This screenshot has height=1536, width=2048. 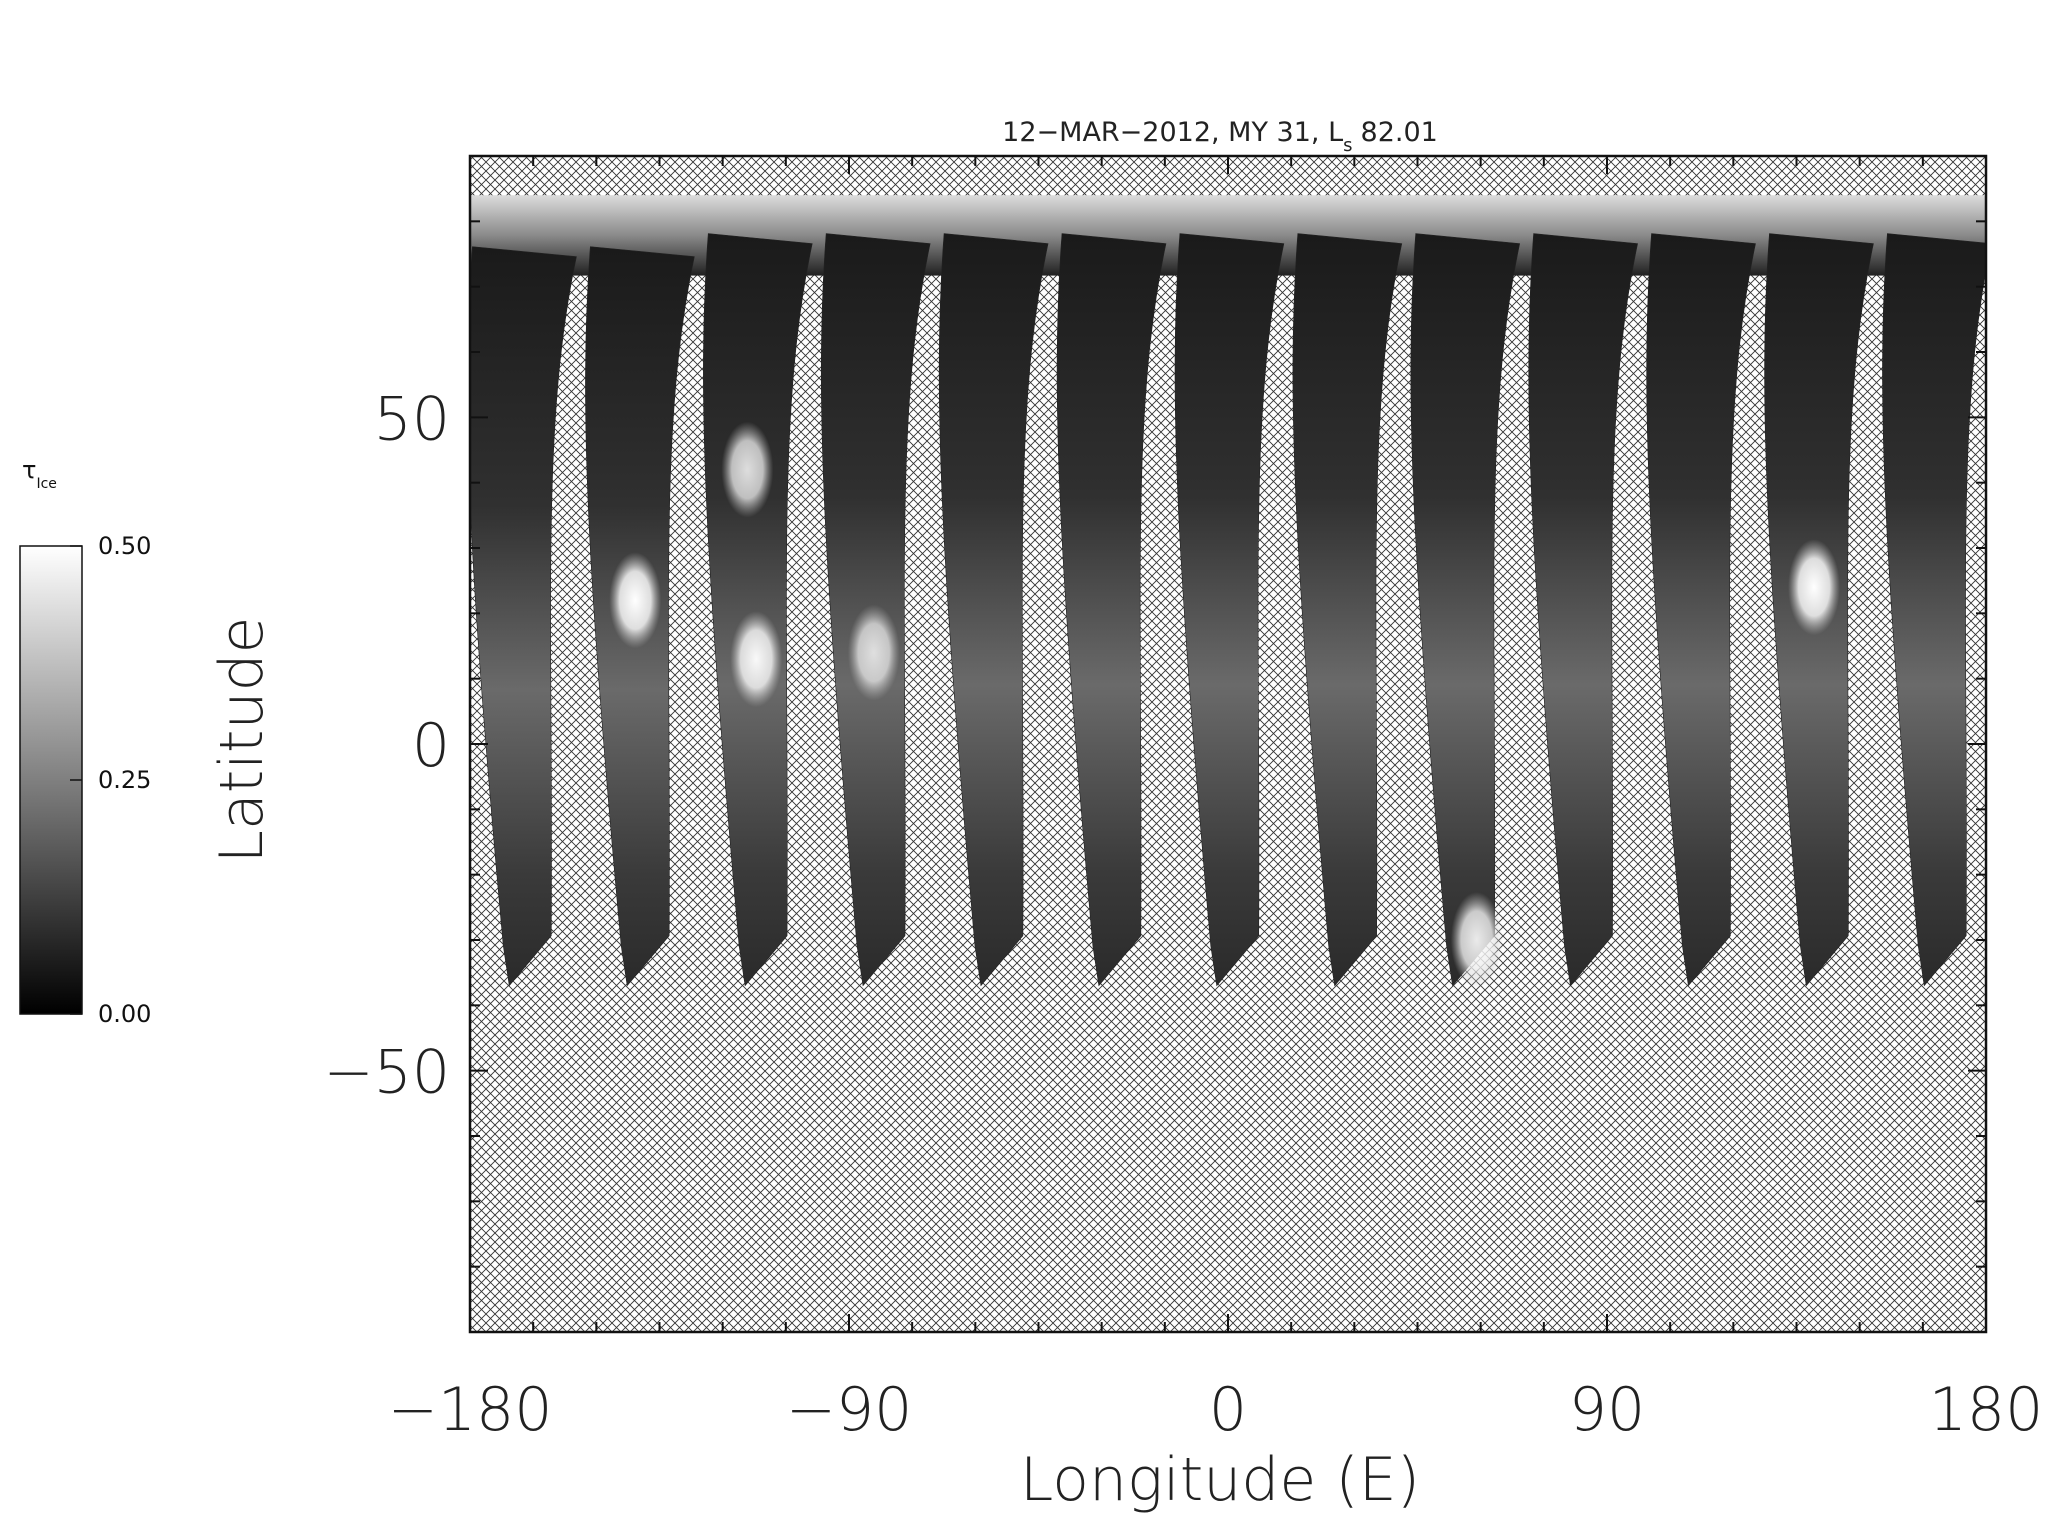 I want to click on colorbar: τIce 0.50 0.25 0.00, so click(x=85, y=742).